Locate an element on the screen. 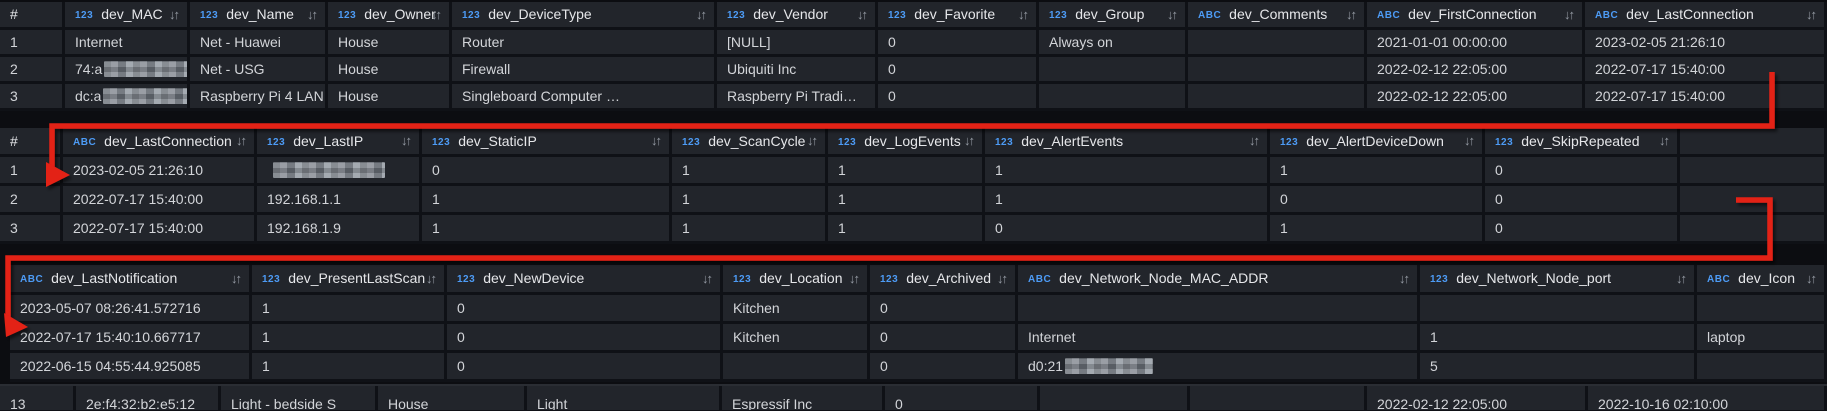  column-header-dev_Owner: 123 dev_Owner ↓↑ is located at coordinates (390, 16).